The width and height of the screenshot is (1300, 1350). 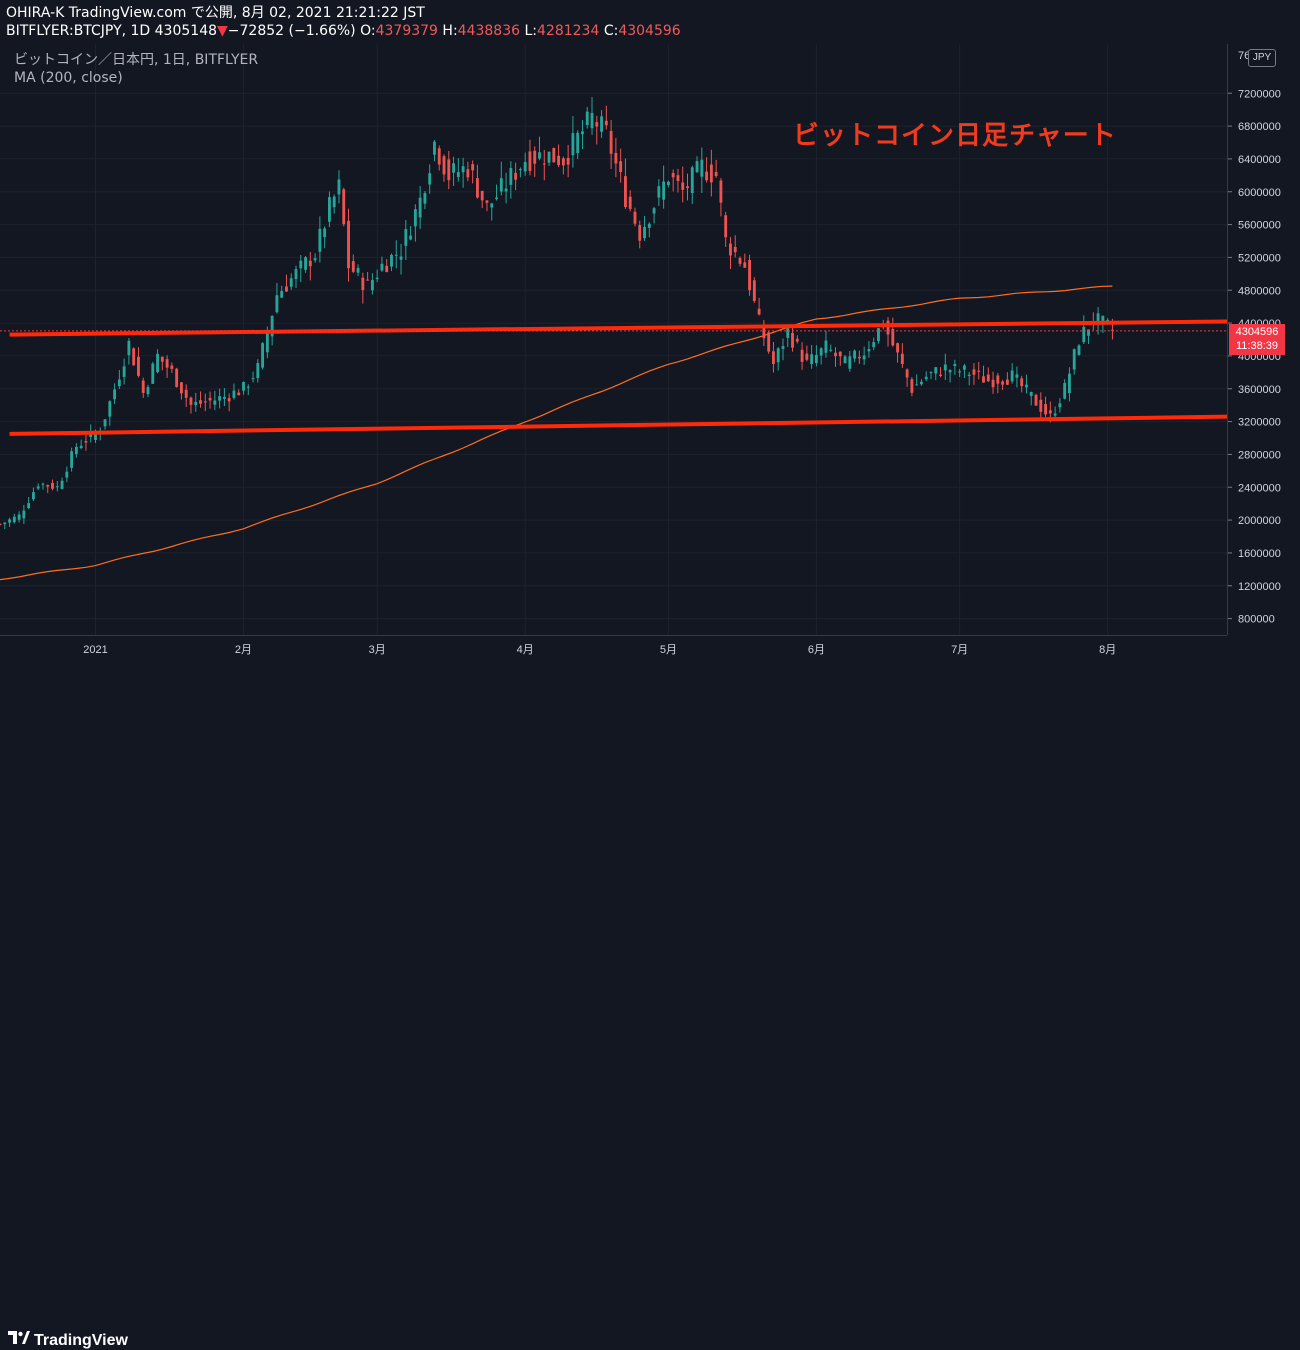 What do you see at coordinates (291, 31) in the screenshot?
I see `price-change: −72852 (−1.66%)` at bounding box center [291, 31].